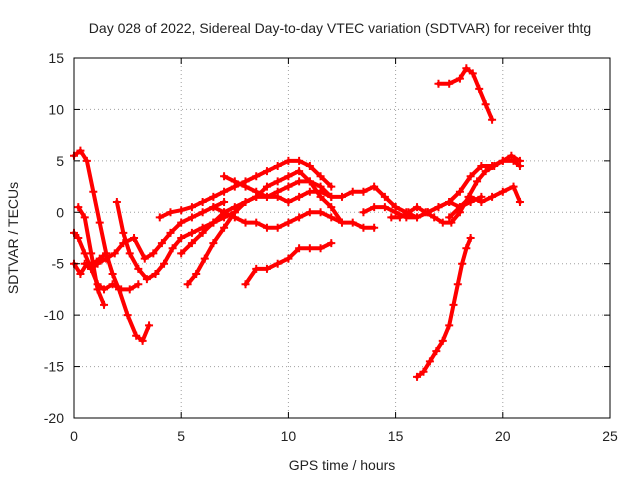 The width and height of the screenshot is (640, 480). I want to click on x-tick-label: 15, so click(396, 436).